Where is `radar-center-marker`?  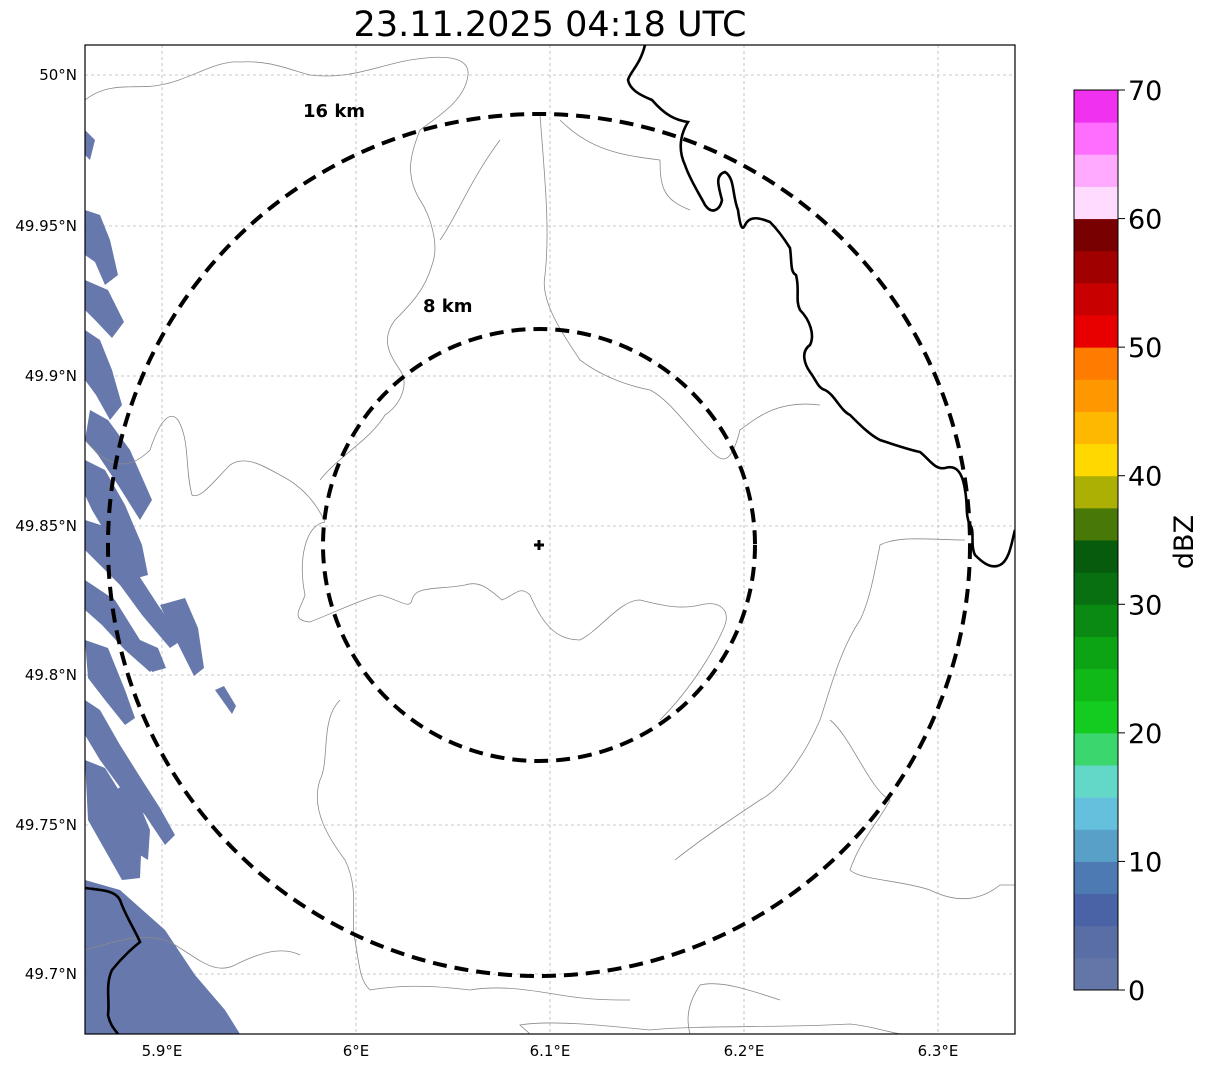
radar-center-marker is located at coordinates (539, 545).